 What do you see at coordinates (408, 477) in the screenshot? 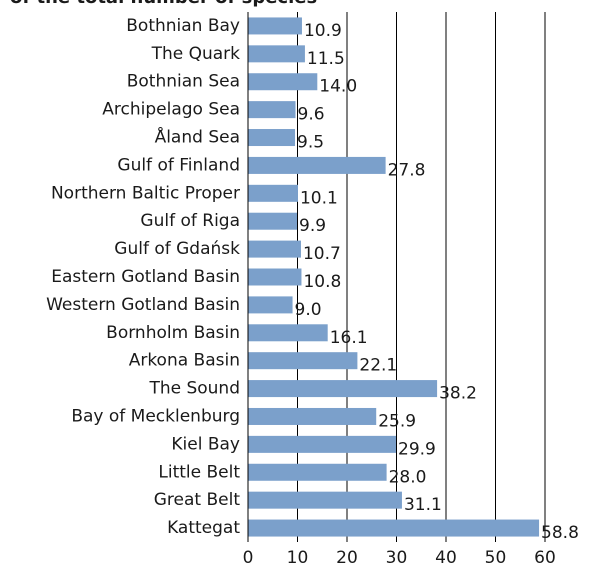
I see `value-label: 28.0` at bounding box center [408, 477].